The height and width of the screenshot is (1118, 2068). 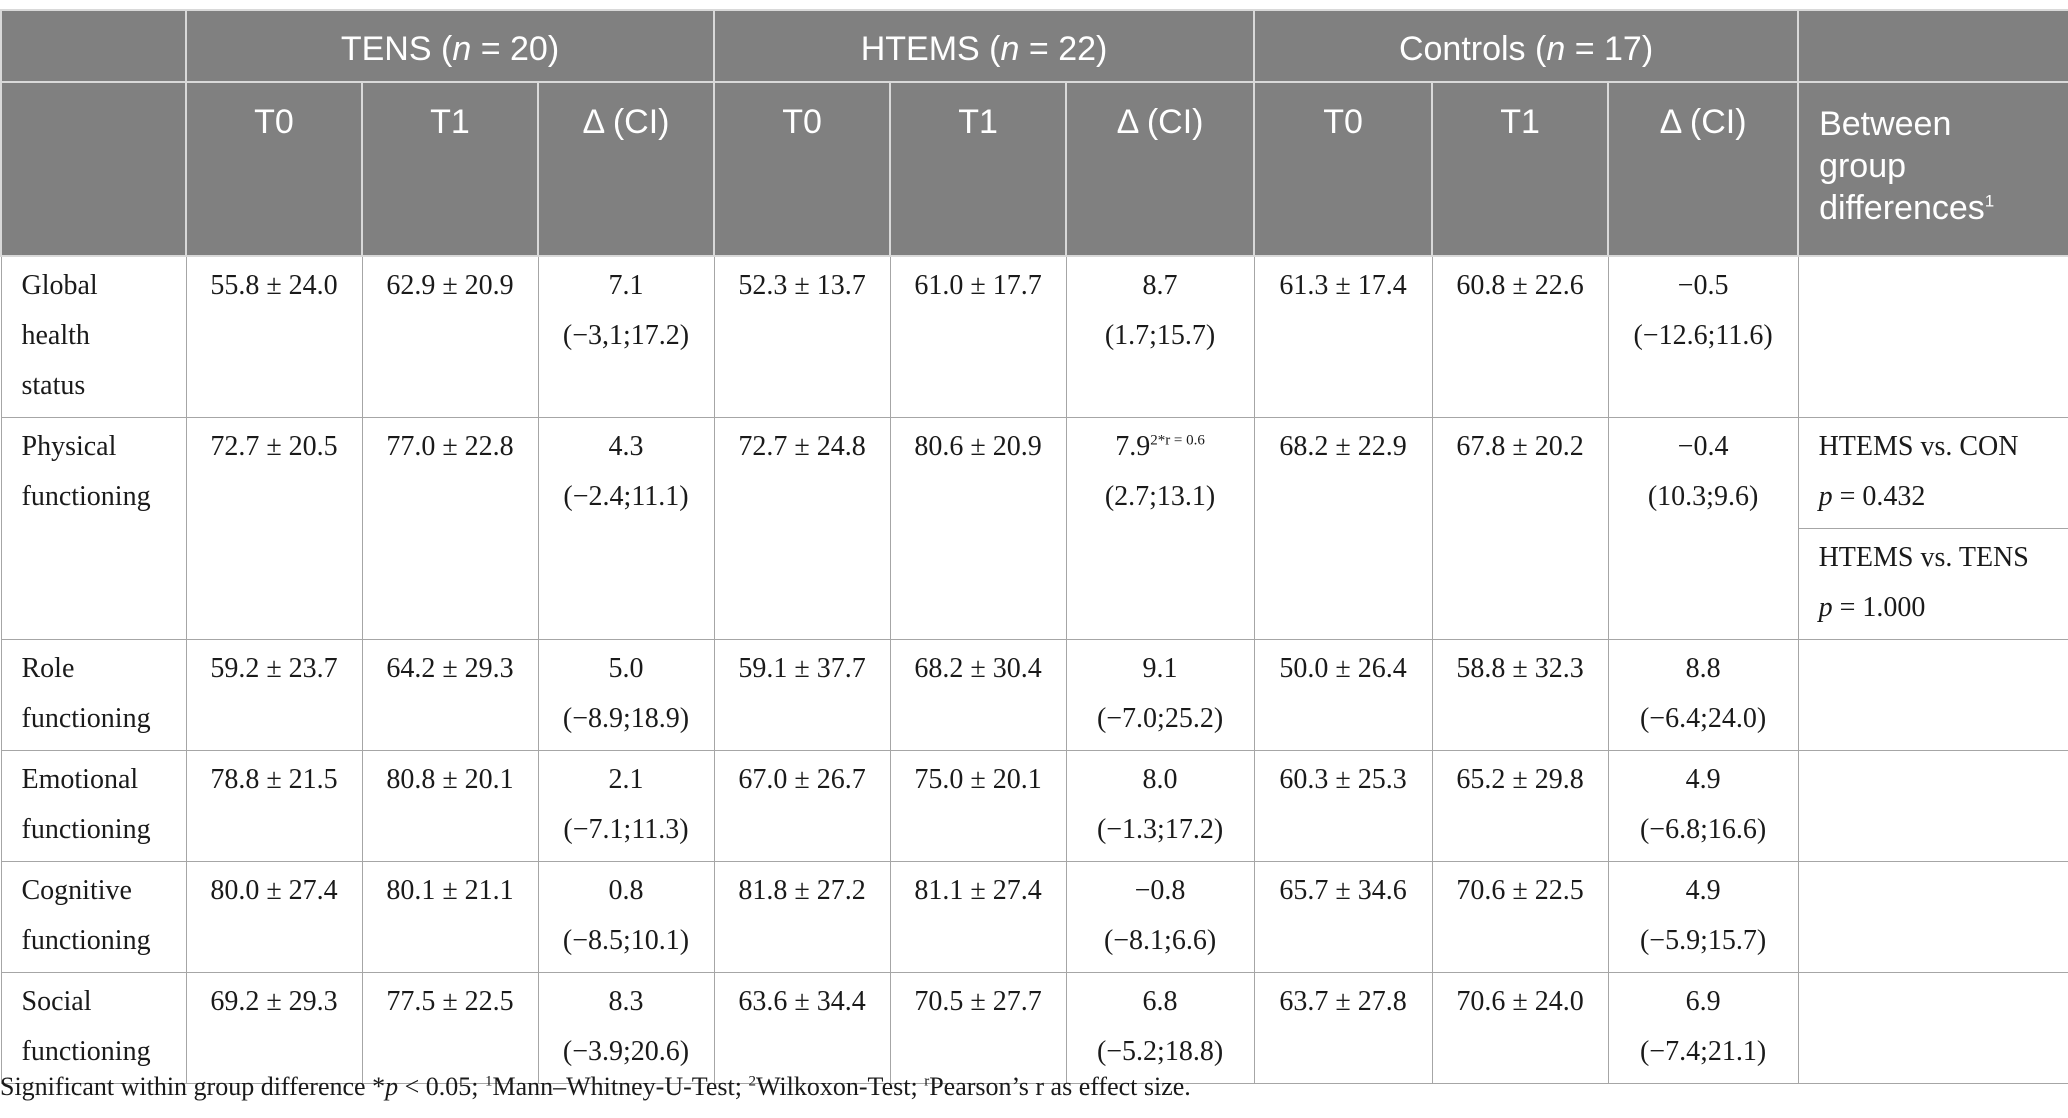 What do you see at coordinates (802, 806) in the screenshot?
I see `cell-t0: 67.0 ± 26.7` at bounding box center [802, 806].